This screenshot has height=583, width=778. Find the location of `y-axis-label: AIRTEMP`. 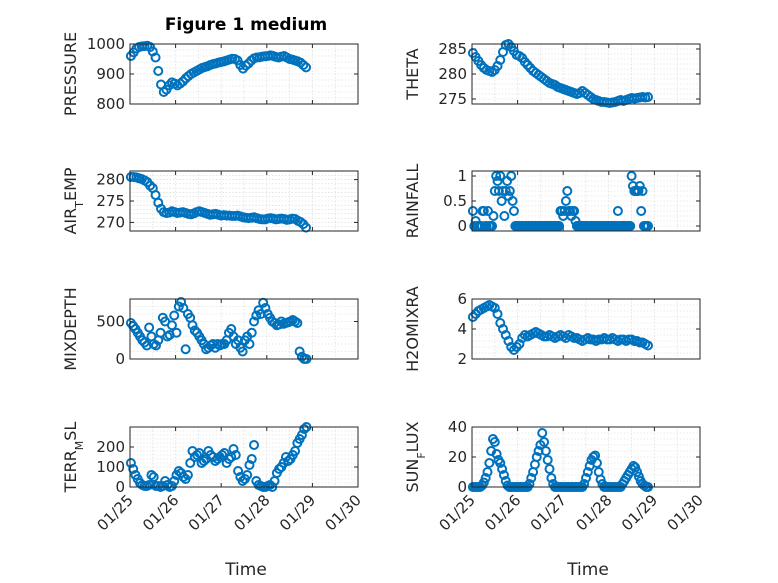

y-axis-label: AIRTEMP is located at coordinates (73, 200).